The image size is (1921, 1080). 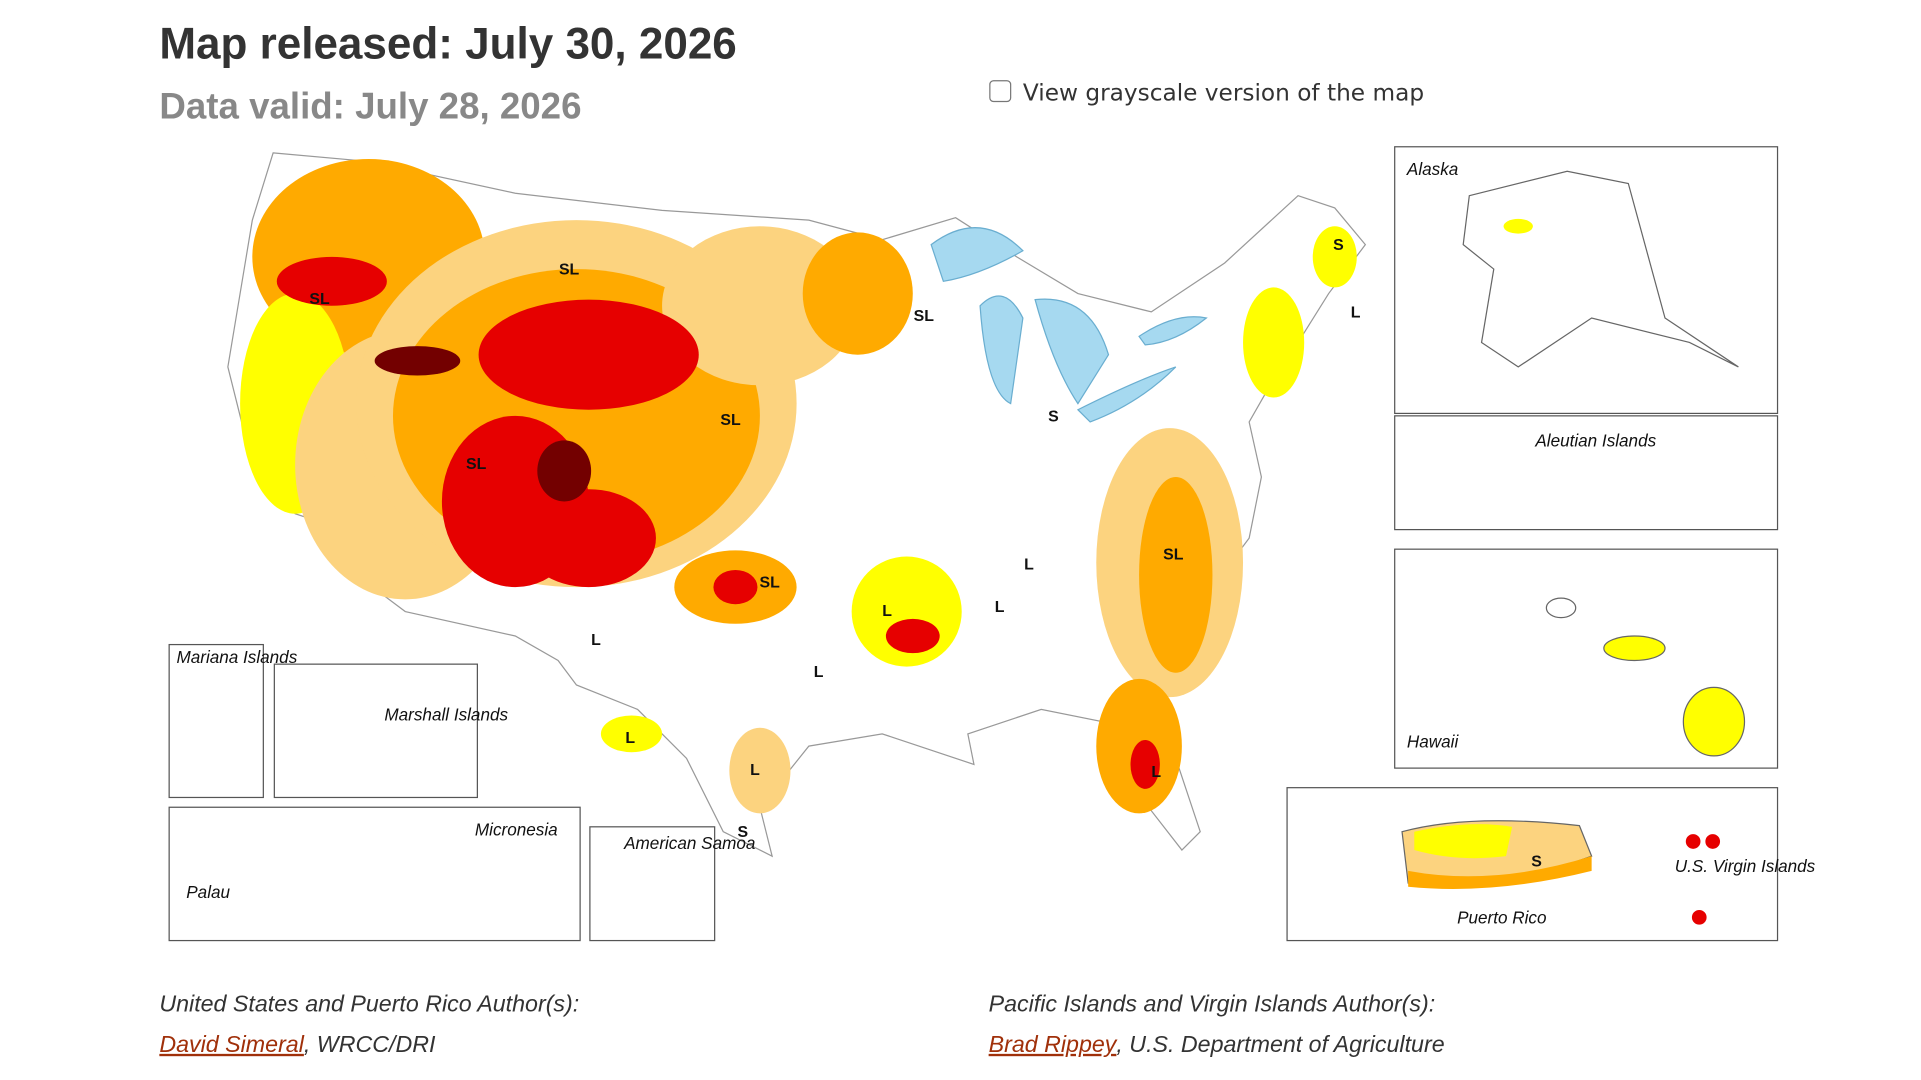 I want to click on author-affiliation: , U.S. Department of Agriculture, so click(x=1280, y=1044).